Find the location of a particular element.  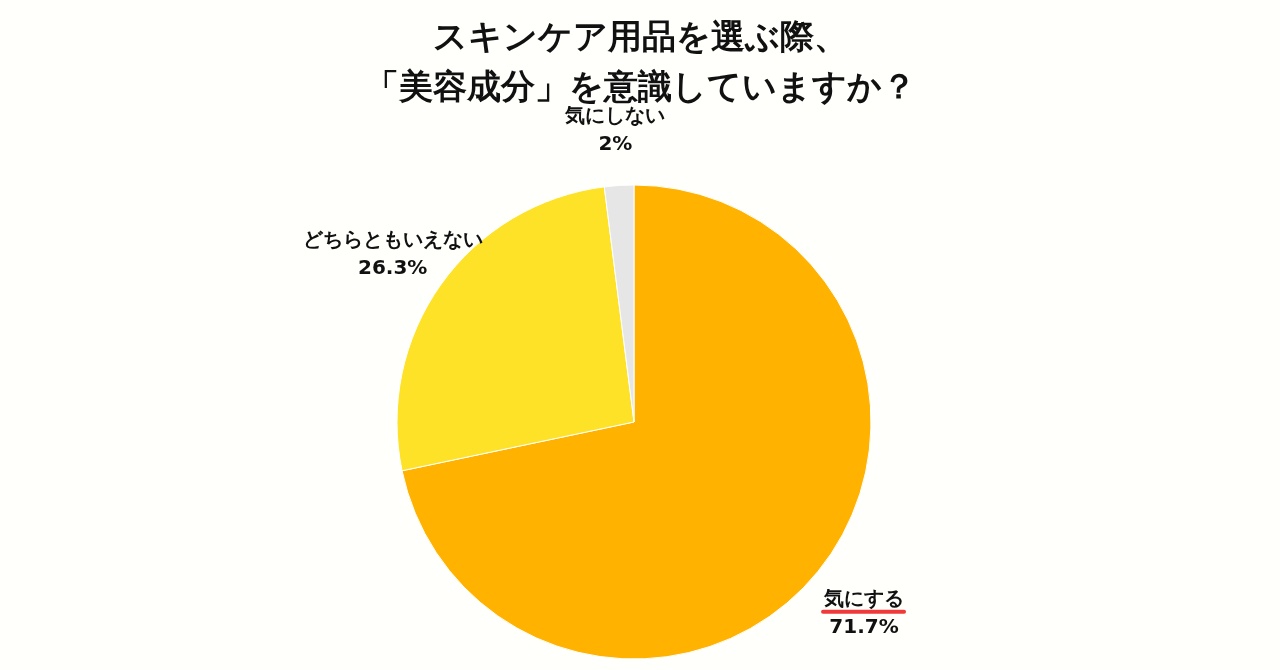

slice-label: 気にしない is located at coordinates (615, 115).